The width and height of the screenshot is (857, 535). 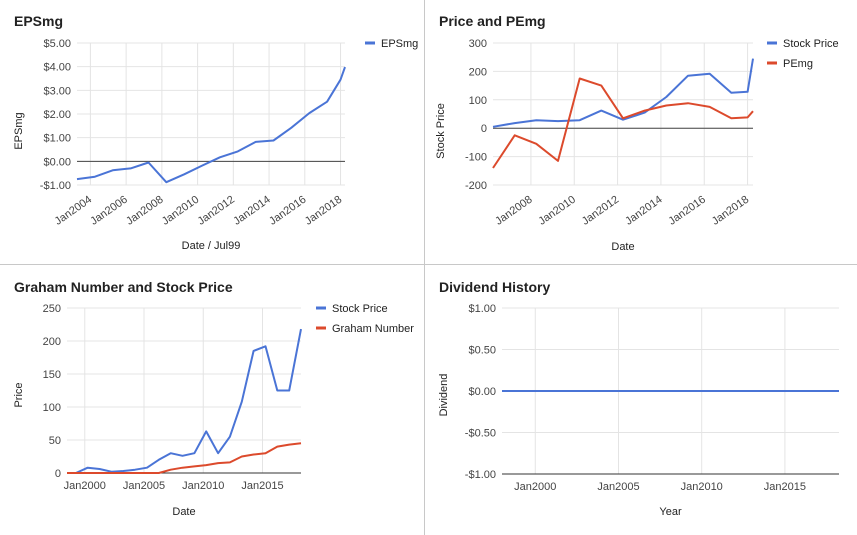 What do you see at coordinates (38, 21) in the screenshot?
I see `chart-title: EPSmg` at bounding box center [38, 21].